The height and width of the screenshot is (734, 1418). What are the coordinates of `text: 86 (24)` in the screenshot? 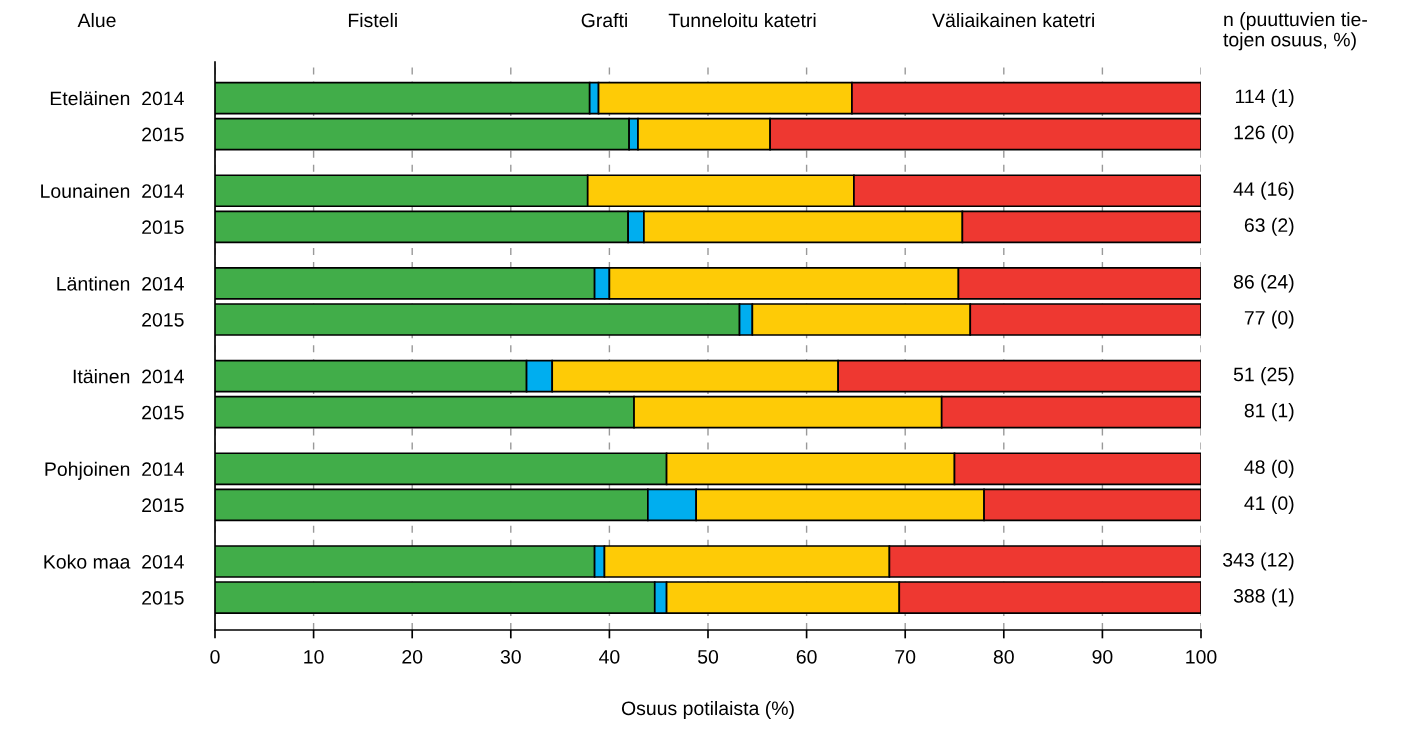 It's located at (1263, 283).